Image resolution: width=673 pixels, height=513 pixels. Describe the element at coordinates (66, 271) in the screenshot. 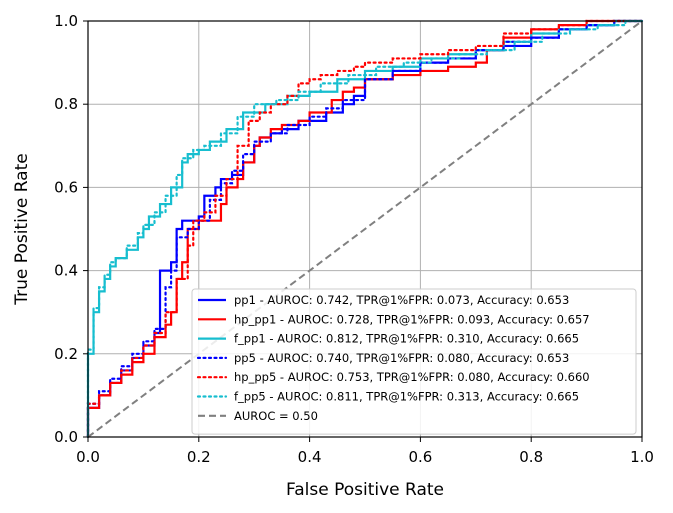

I see `y-tick-label: 0.4` at that location.